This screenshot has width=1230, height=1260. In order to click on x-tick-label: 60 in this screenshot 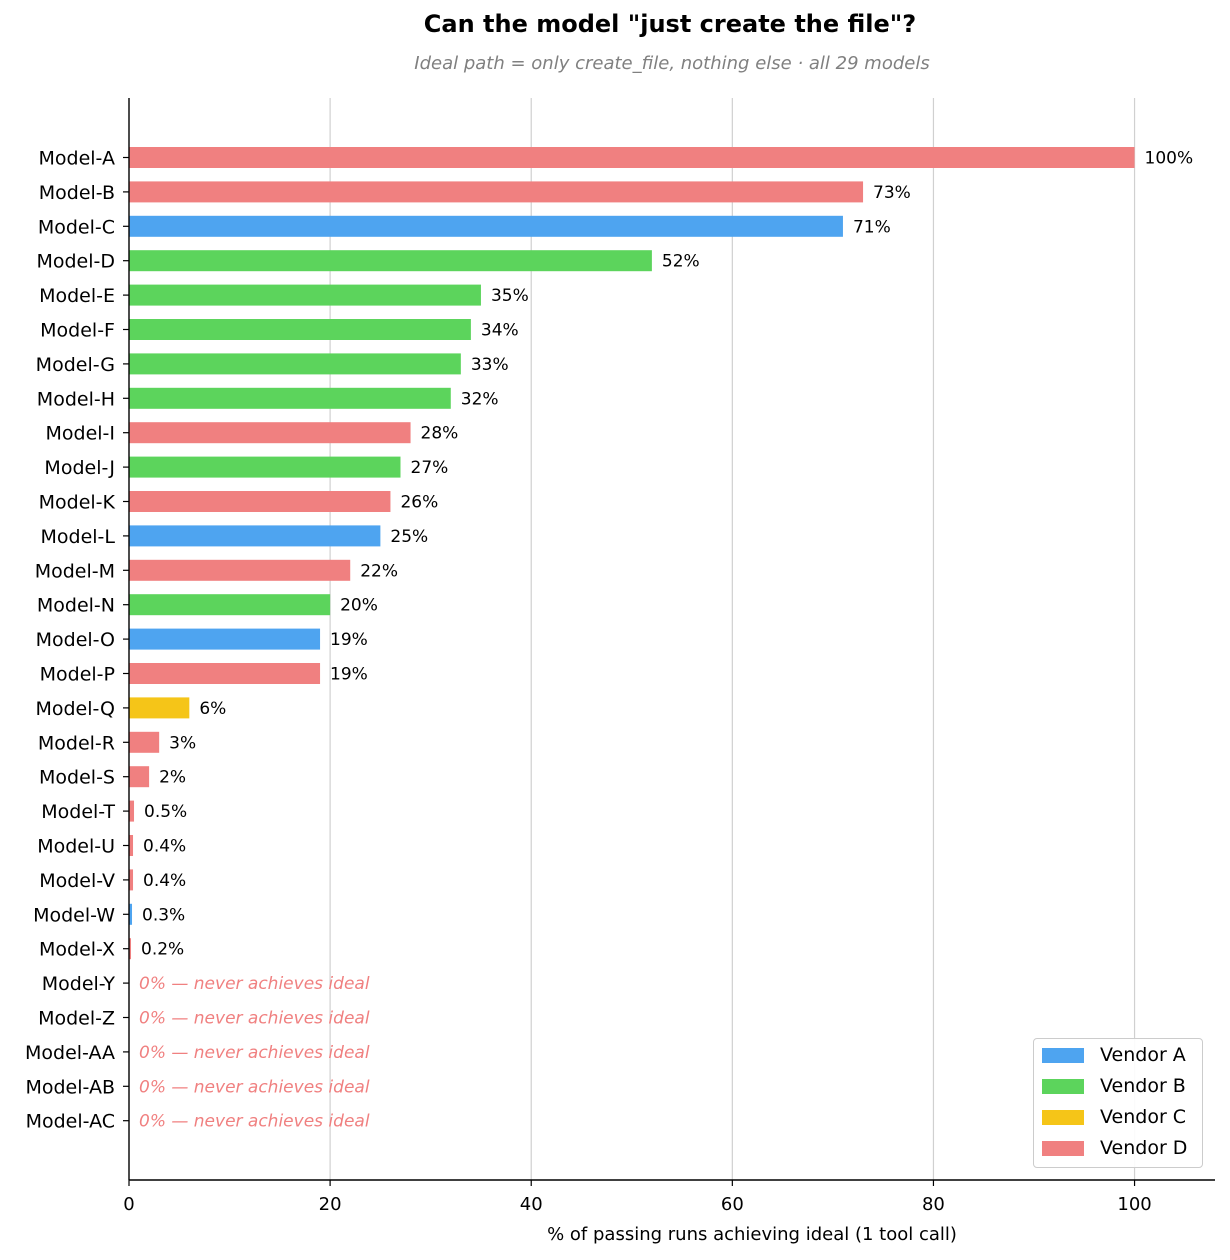, I will do `click(732, 1204)`.